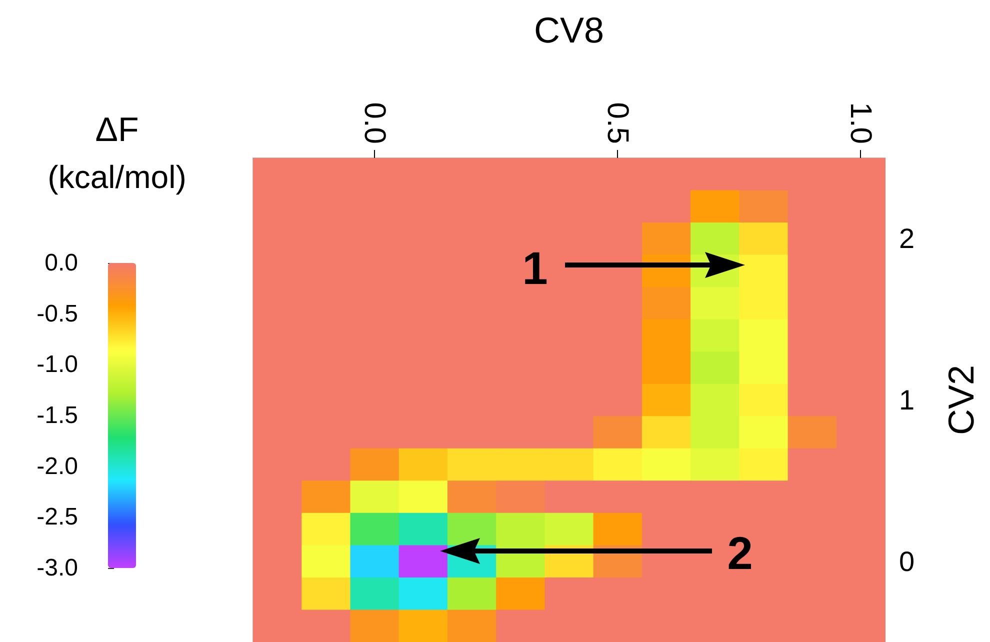 The width and height of the screenshot is (990, 642). What do you see at coordinates (617, 123) in the screenshot?
I see `x-tick-label: 0.5` at bounding box center [617, 123].